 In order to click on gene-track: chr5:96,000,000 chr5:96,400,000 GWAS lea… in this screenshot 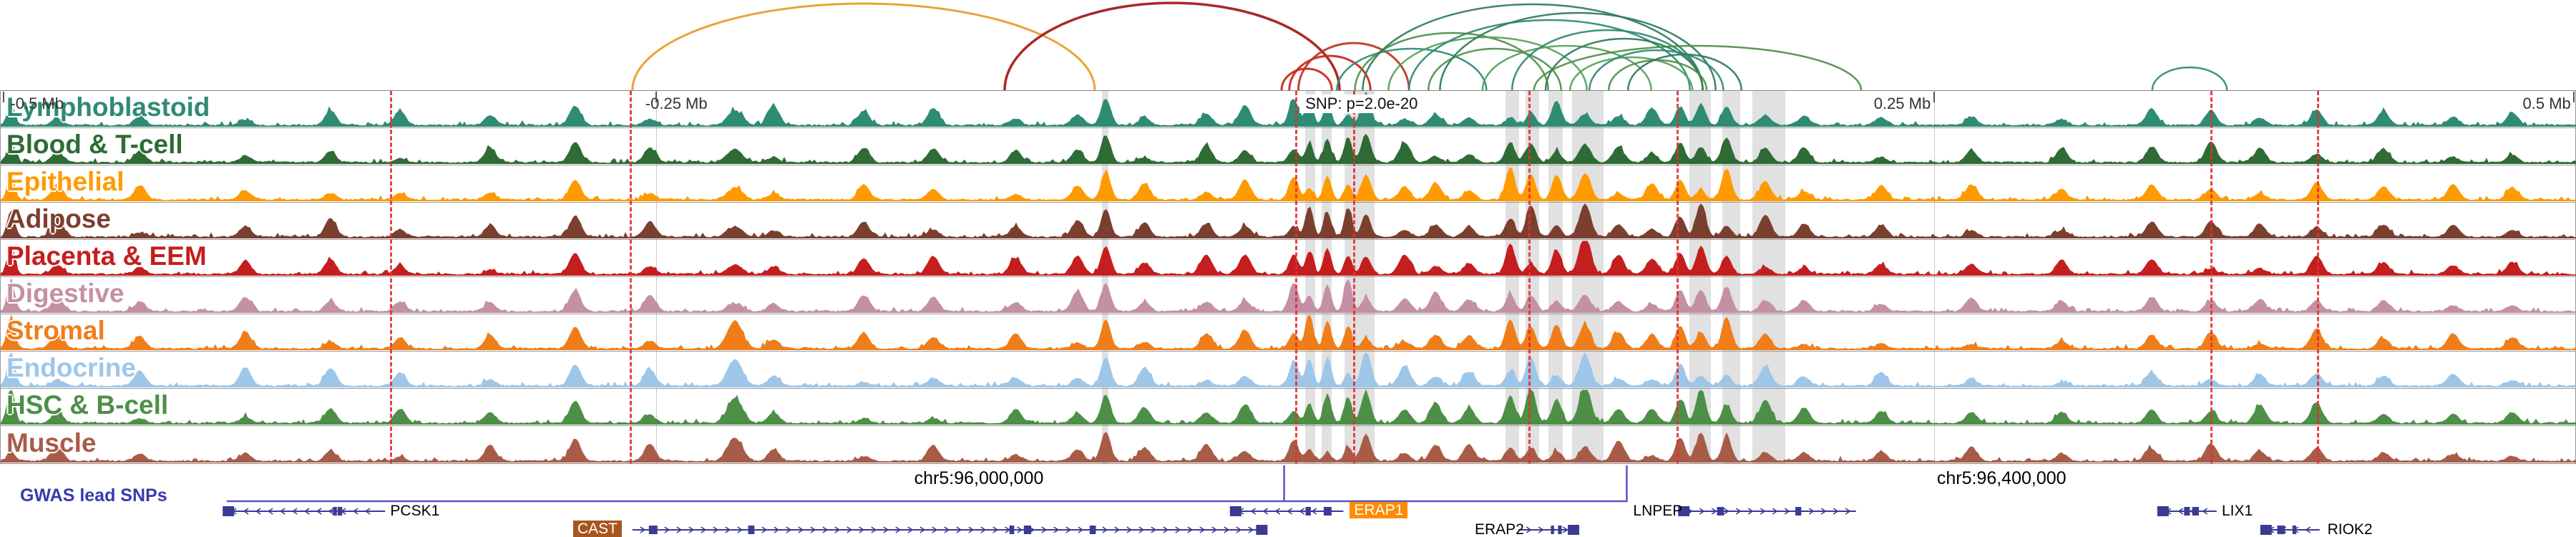, I will do `click(1288, 500)`.